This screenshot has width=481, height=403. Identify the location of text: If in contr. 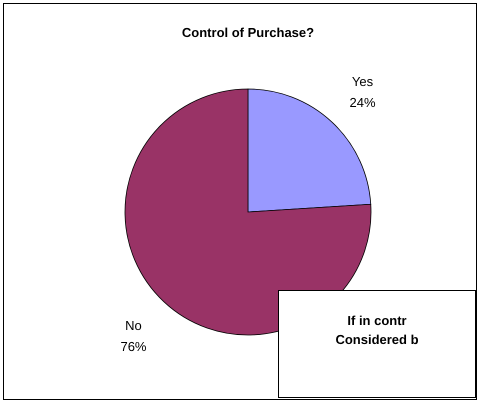
(377, 320).